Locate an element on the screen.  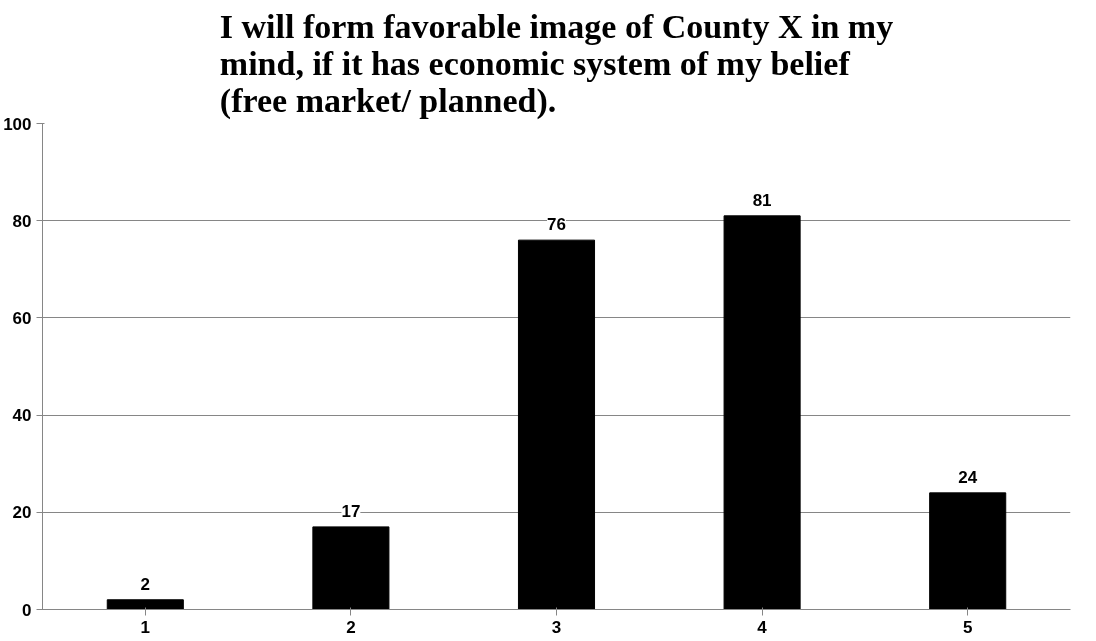
y-tick-label: 40 is located at coordinates (22, 416).